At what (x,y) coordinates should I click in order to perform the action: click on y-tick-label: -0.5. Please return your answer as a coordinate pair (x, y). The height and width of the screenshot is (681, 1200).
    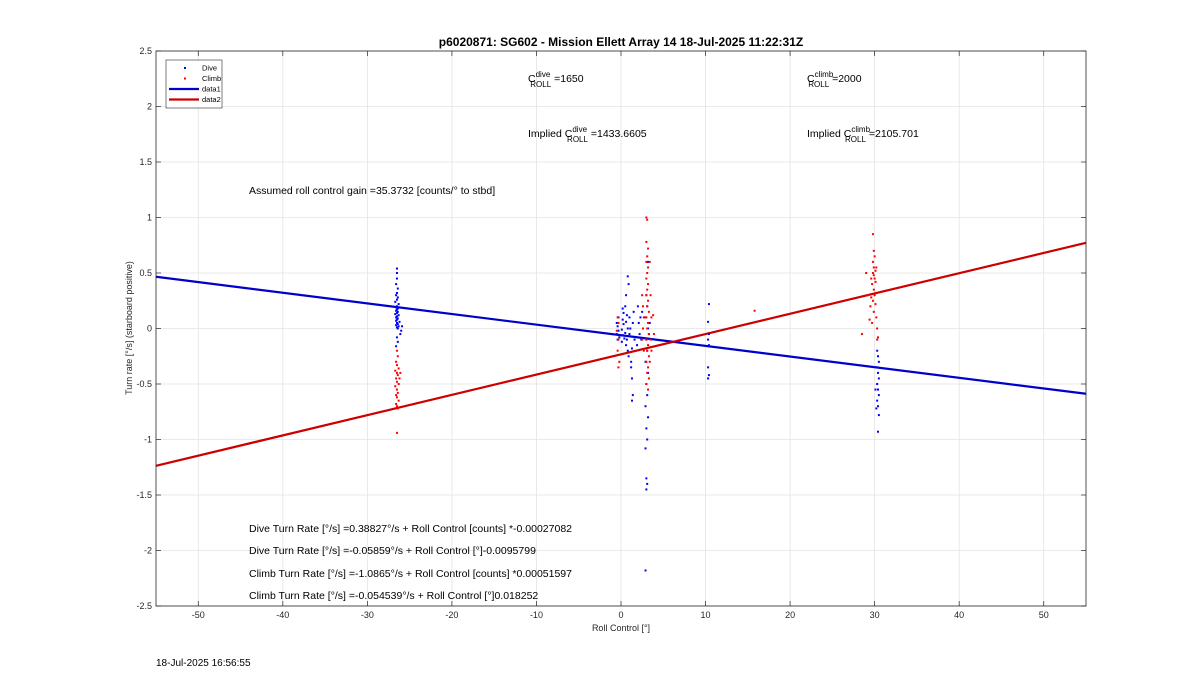
    Looking at the image, I should click on (144, 384).